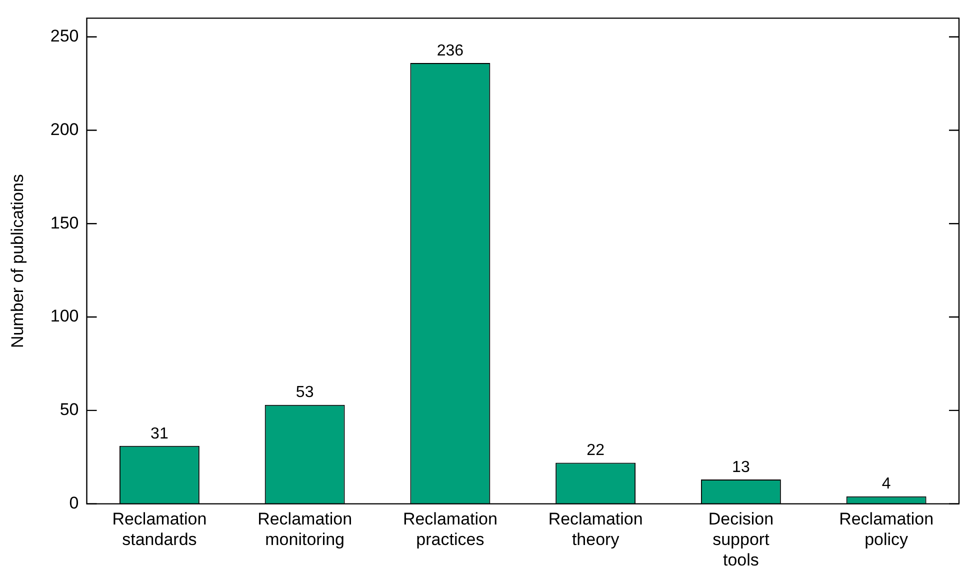  I want to click on x-tick-label: Reclamation standards, so click(159, 530).